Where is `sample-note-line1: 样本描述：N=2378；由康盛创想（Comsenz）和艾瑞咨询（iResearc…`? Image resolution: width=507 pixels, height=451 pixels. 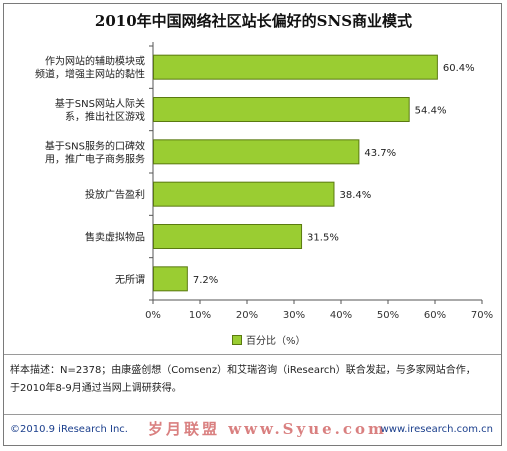 sample-note-line1: 样本描述：N=2378；由康盛创想（Comsenz）和艾瑞咨询（iResearc… is located at coordinates (243, 370).